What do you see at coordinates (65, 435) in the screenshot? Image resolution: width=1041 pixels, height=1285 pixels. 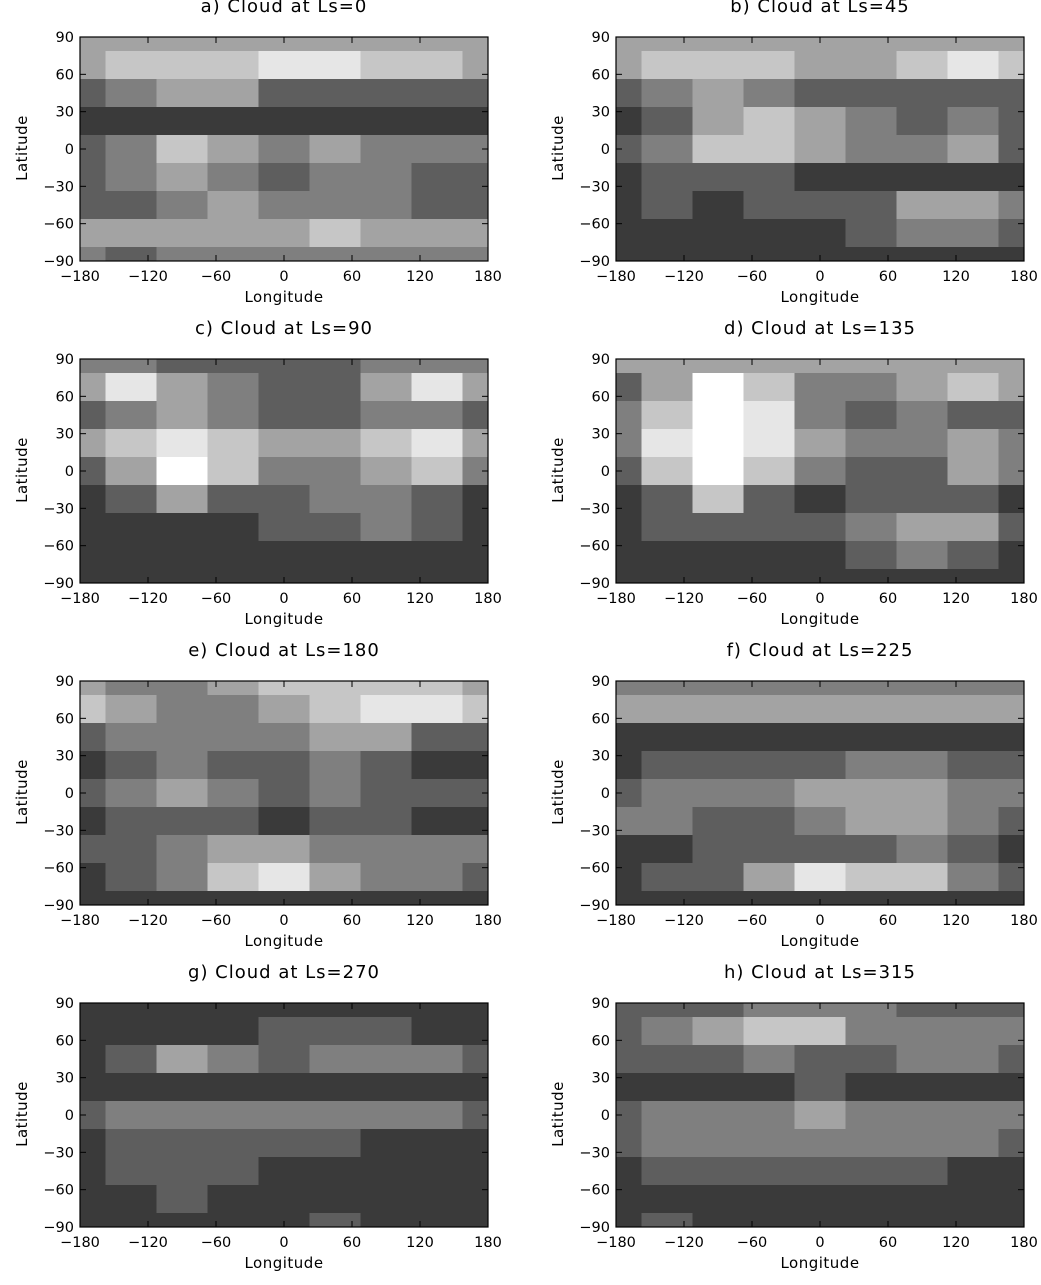 I see `y-tick-label: 30` at bounding box center [65, 435].